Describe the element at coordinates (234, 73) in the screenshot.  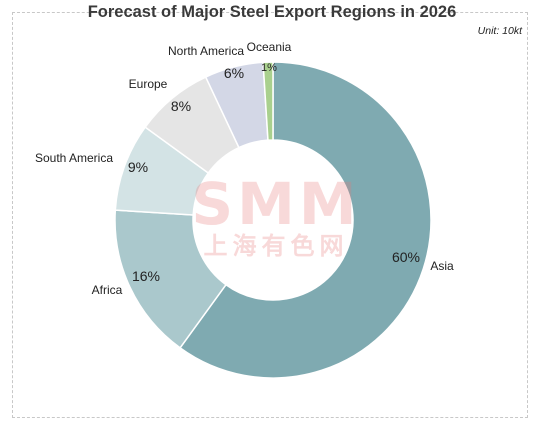
I see `value-label-north-america: 6%` at that location.